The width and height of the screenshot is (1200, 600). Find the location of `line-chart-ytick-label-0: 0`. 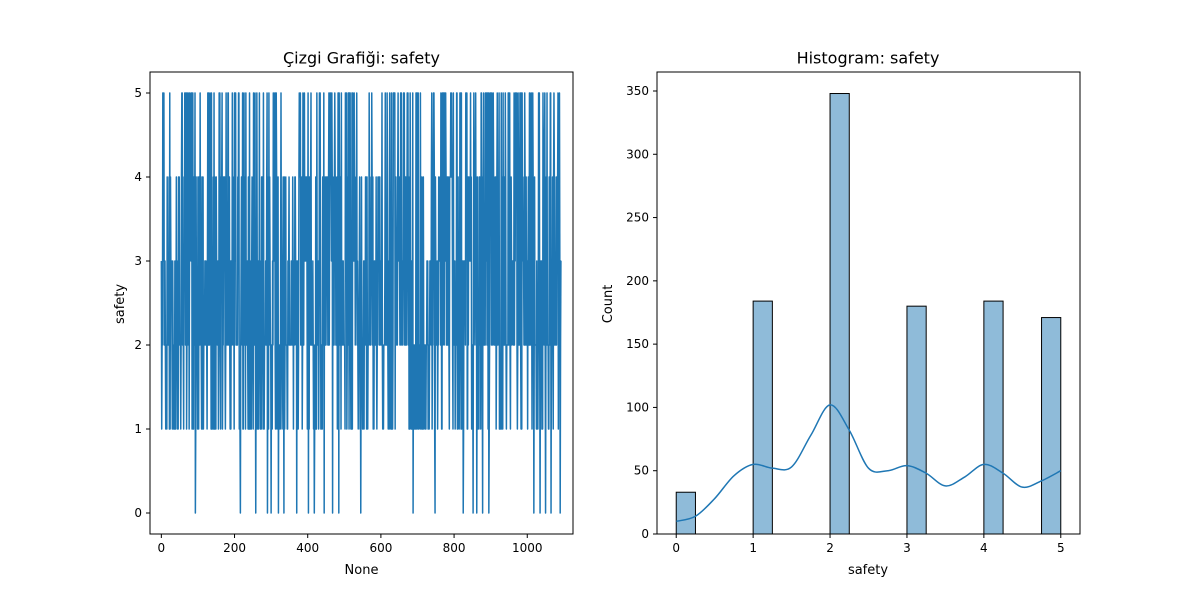

line-chart-ytick-label-0: 0 is located at coordinates (138, 513).